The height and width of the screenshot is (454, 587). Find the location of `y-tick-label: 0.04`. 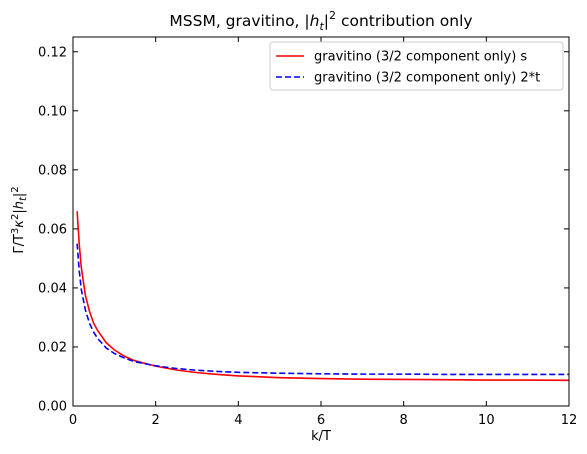

y-tick-label: 0.04 is located at coordinates (52, 288).